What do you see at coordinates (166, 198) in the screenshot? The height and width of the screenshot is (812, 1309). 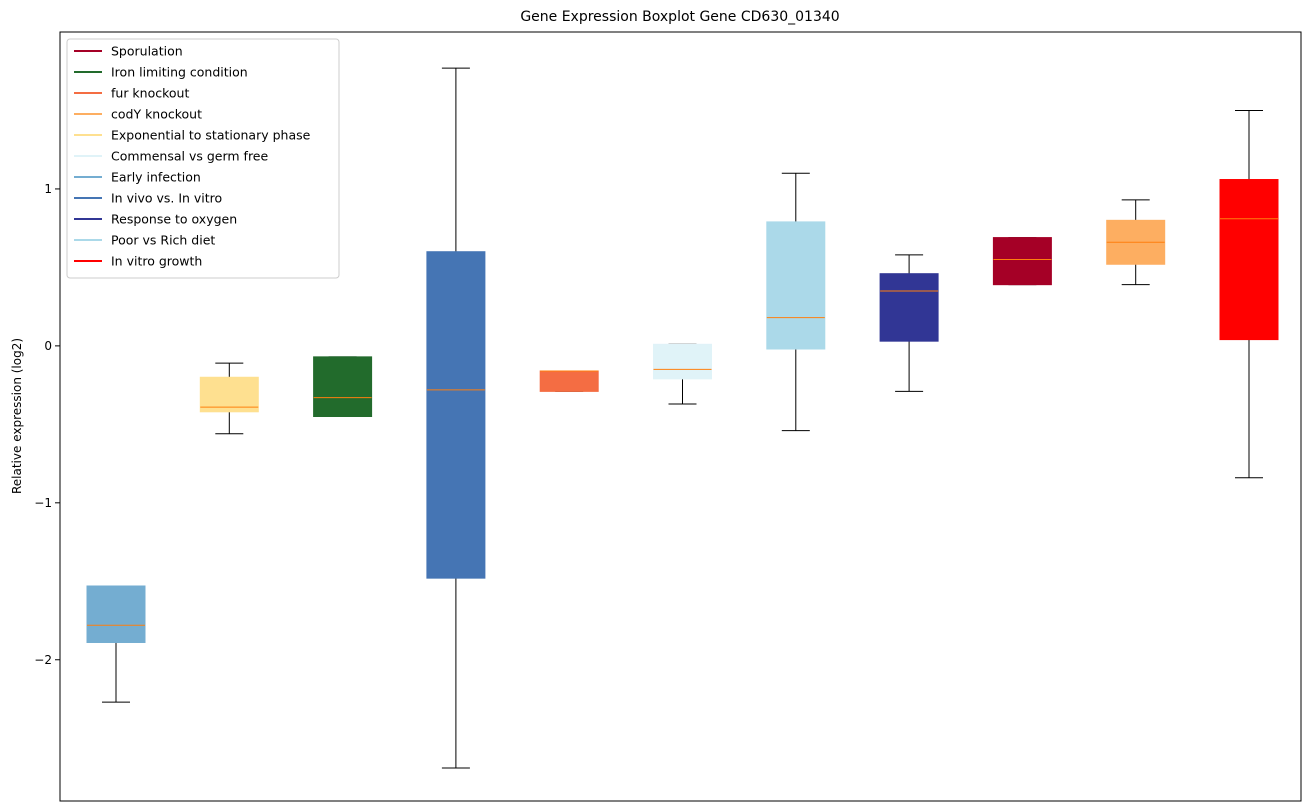 I see `legend-label: In vivo vs. In vitro` at bounding box center [166, 198].